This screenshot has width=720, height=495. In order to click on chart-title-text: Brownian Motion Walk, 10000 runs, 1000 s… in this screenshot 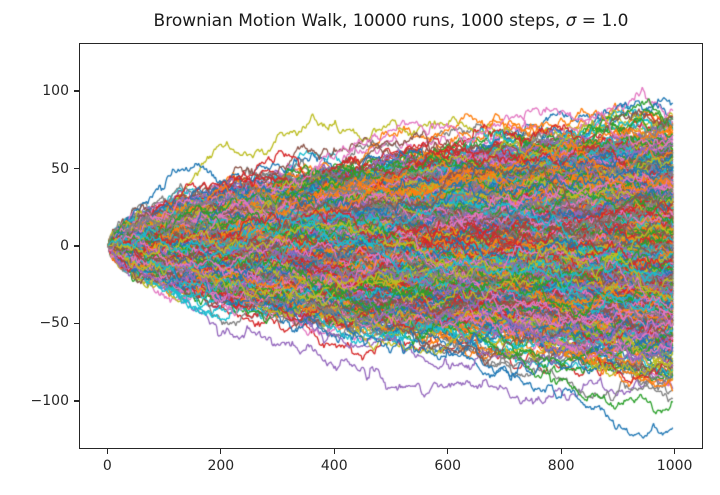, I will do `click(359, 21)`.